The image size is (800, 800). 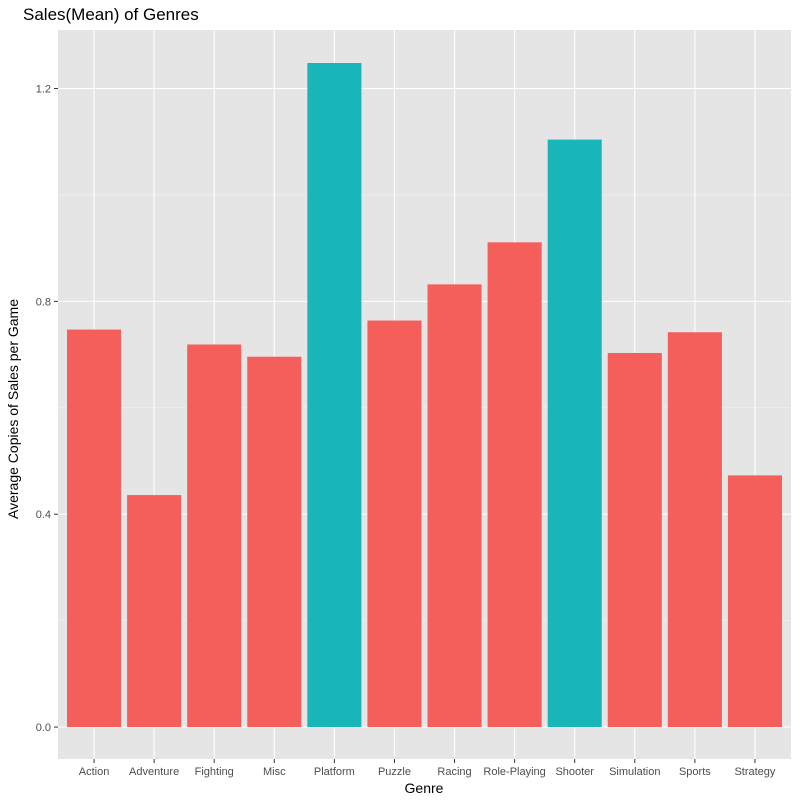 What do you see at coordinates (43, 728) in the screenshot?
I see `y-tick-label: 0.0` at bounding box center [43, 728].